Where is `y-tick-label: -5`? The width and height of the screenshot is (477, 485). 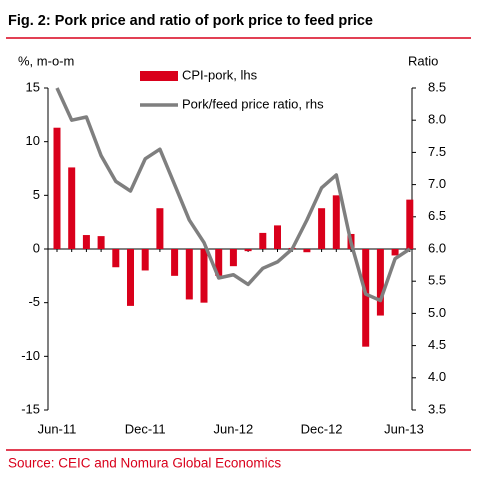
y-tick-label: -5 is located at coordinates (34, 301).